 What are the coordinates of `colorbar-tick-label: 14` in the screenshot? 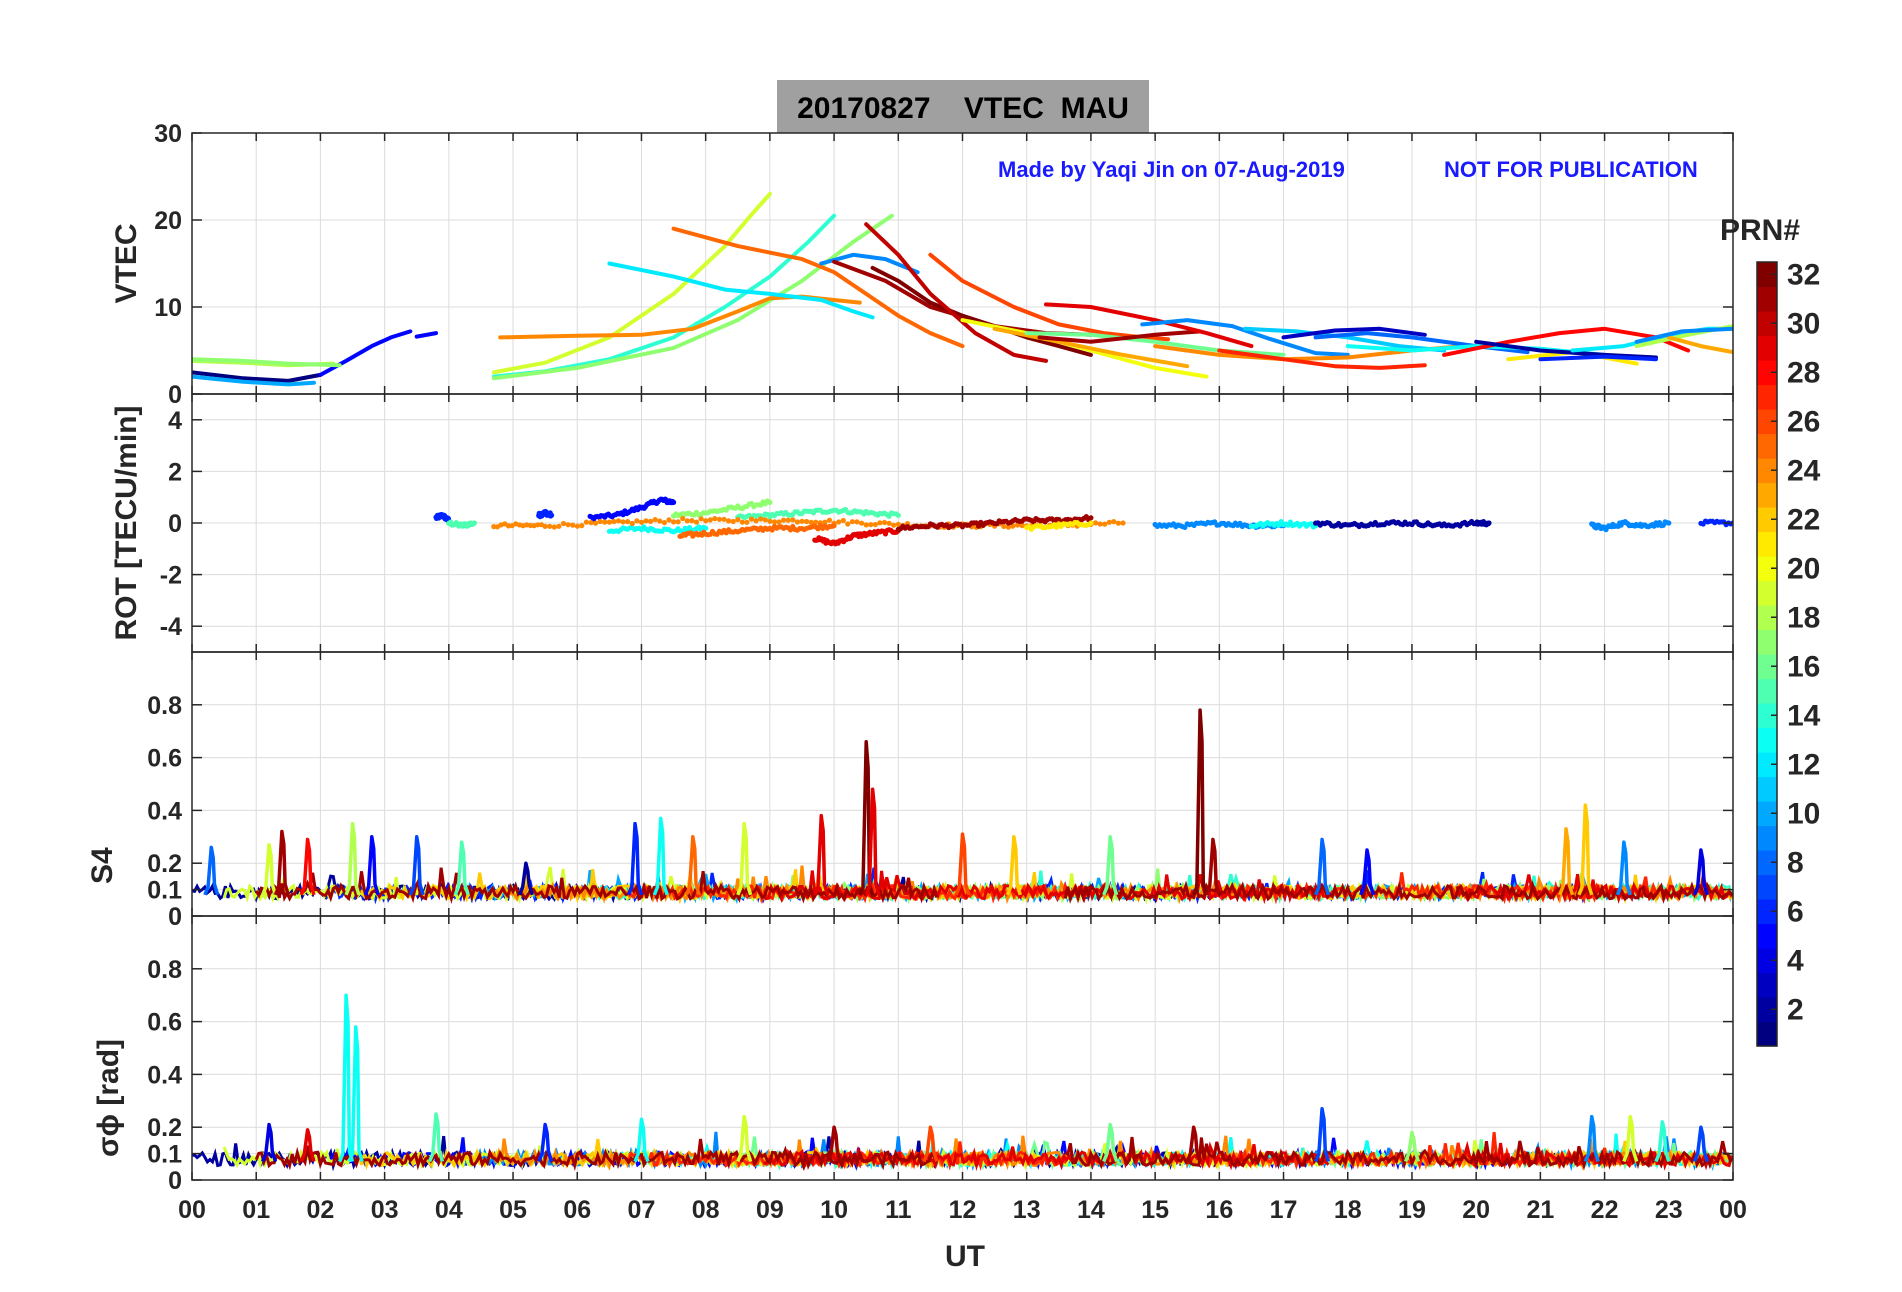 It's located at (1804, 715).